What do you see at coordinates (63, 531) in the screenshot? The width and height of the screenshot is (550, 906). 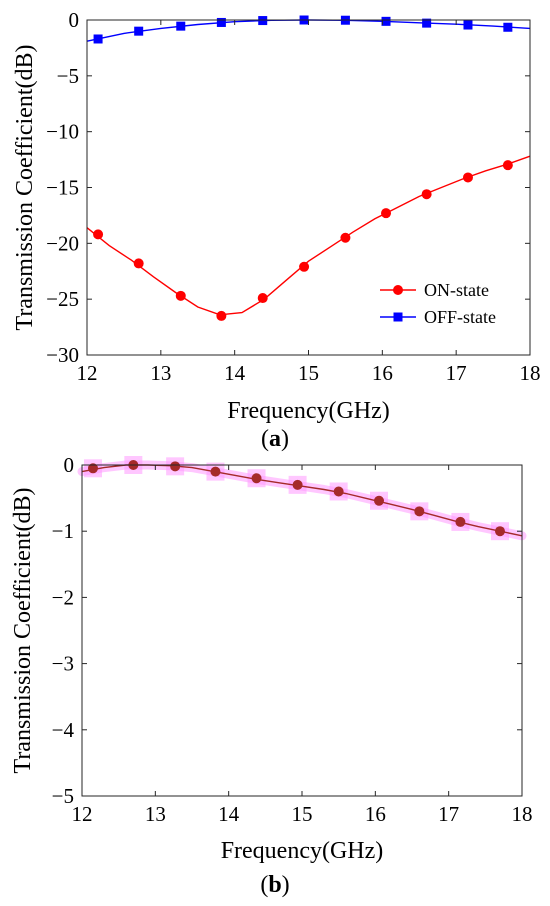 I see `y-tick-label: −1` at bounding box center [63, 531].